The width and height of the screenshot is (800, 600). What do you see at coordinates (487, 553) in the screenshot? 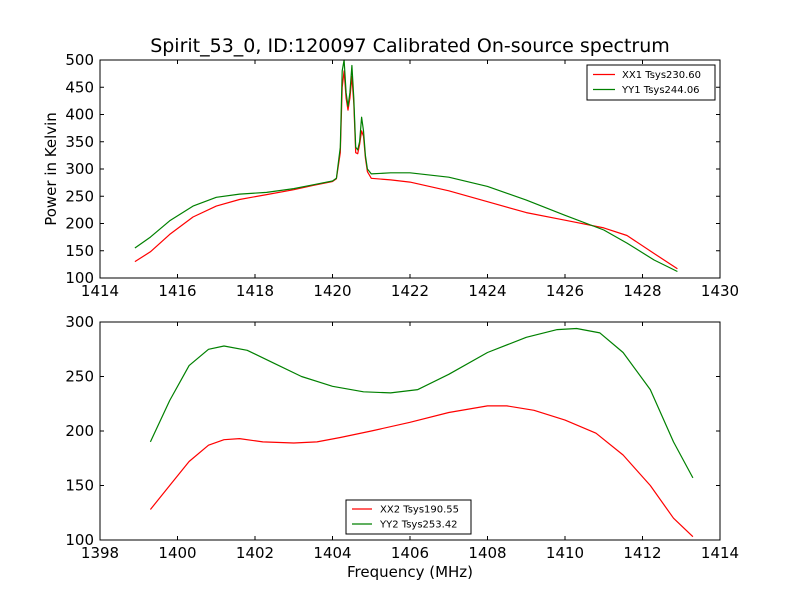
I see `x-tick-label: 1408` at bounding box center [487, 553].